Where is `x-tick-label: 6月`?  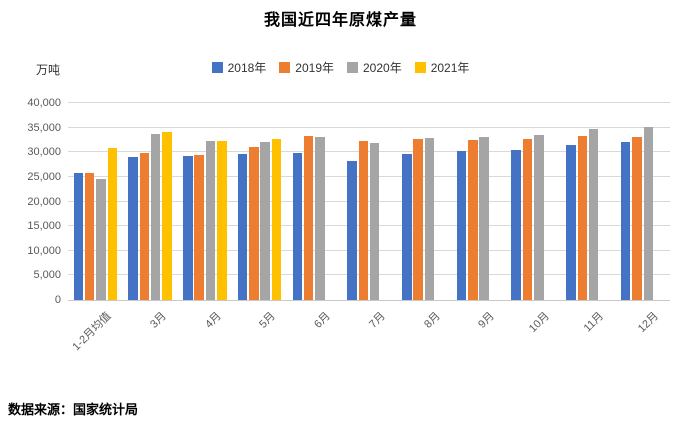
x-tick-label: 6月 is located at coordinates (322, 320).